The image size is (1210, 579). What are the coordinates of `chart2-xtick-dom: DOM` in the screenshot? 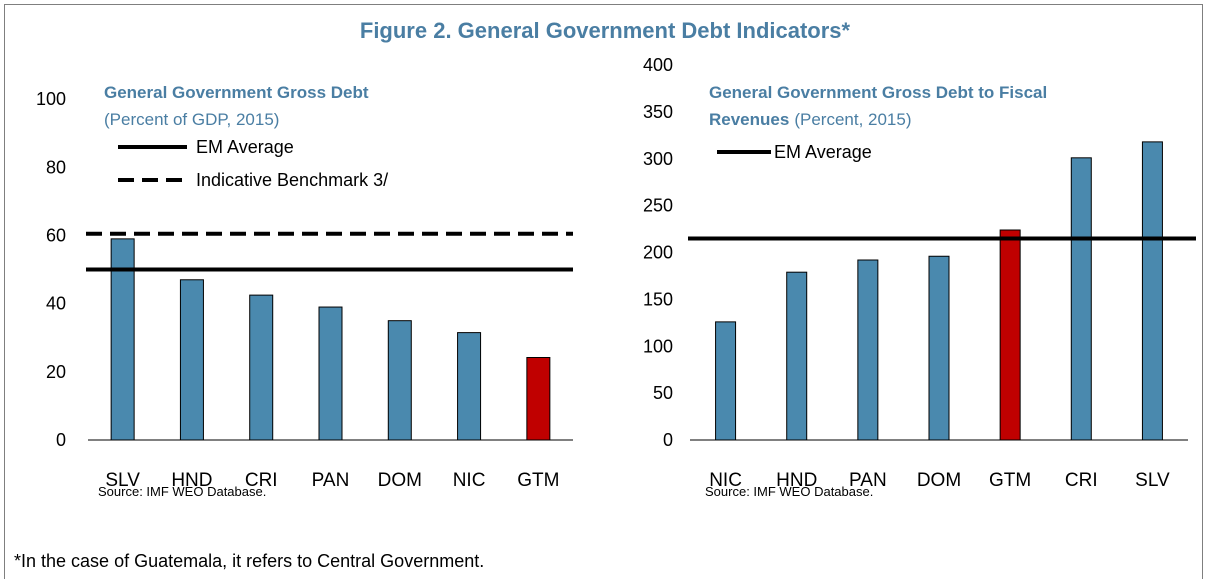 It's located at (939, 480).